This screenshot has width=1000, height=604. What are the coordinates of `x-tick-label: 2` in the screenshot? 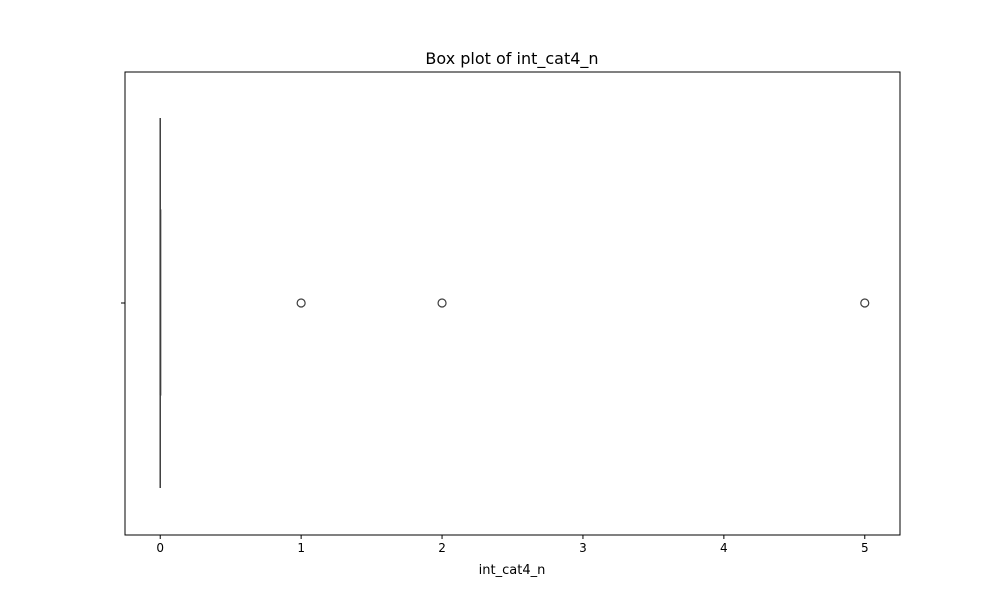 It's located at (442, 548).